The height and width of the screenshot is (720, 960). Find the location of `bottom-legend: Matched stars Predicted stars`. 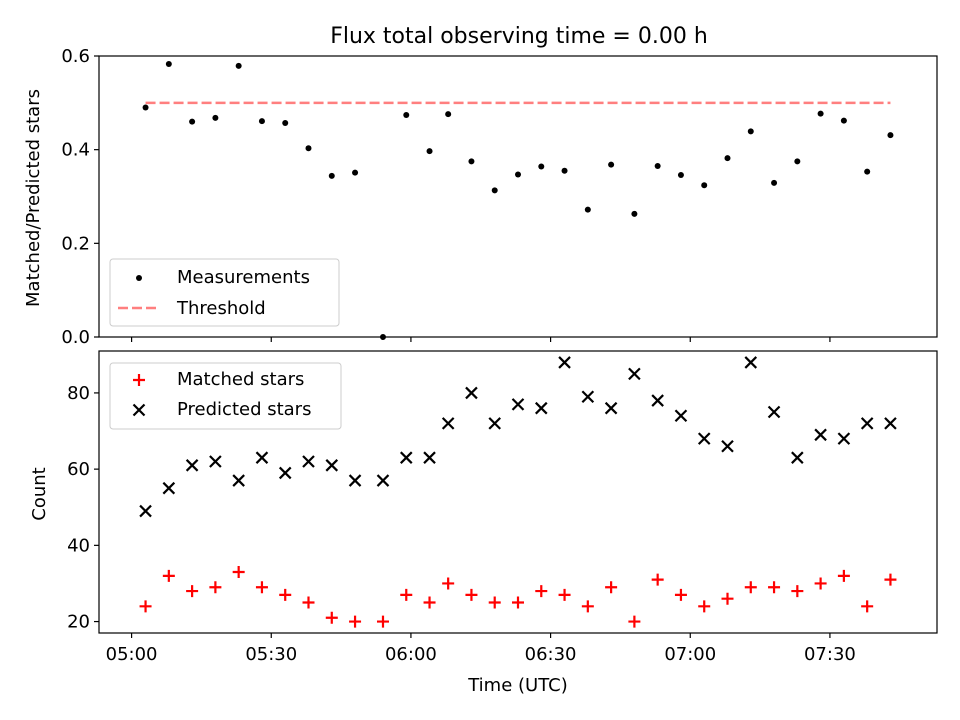

bottom-legend: Matched stars Predicted stars is located at coordinates (225, 396).